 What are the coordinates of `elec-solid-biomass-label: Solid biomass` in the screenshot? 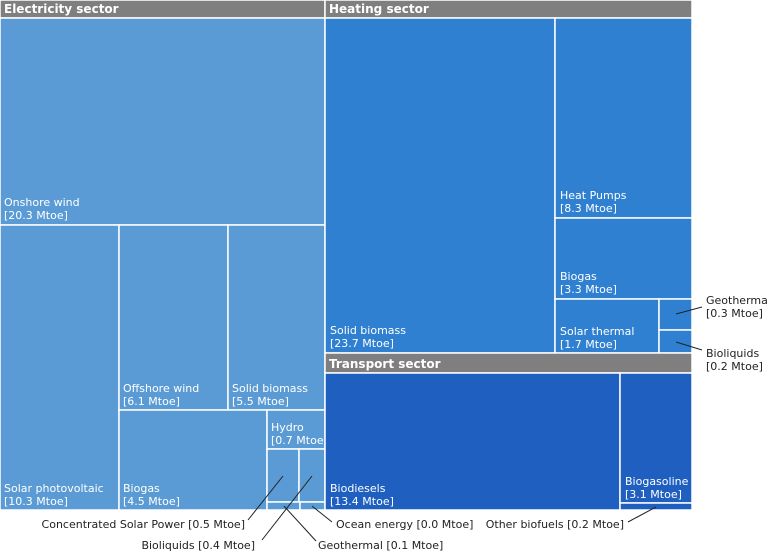 It's located at (270, 388).